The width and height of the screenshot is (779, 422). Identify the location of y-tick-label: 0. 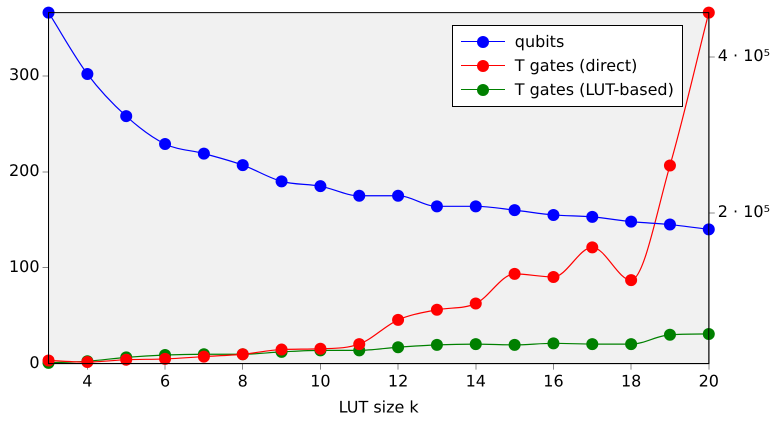
(34, 362).